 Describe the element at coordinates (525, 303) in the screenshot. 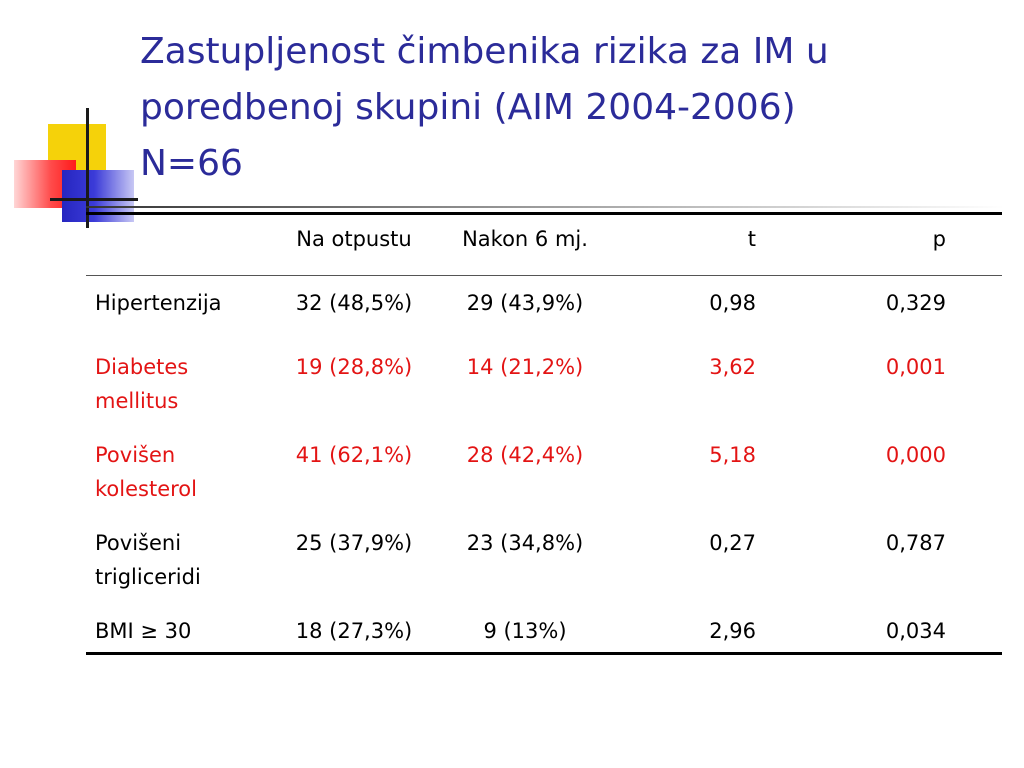

I see `cell-nakon-6-mj: 29 (43,9%)` at that location.